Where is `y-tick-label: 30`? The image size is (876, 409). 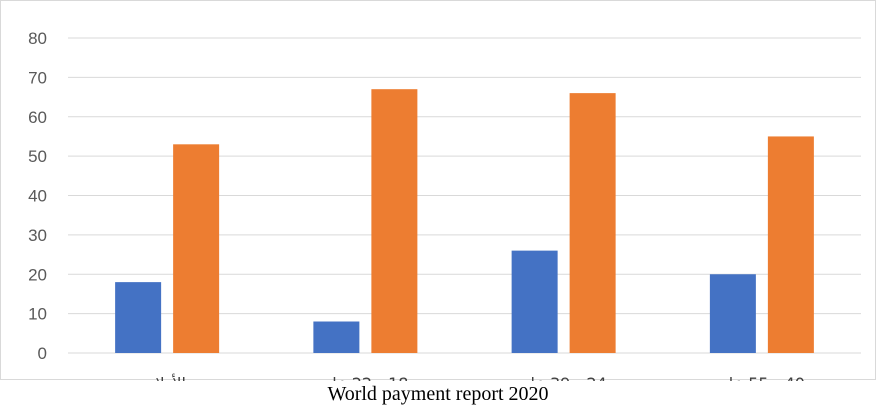
y-tick-label: 30 is located at coordinates (37, 235).